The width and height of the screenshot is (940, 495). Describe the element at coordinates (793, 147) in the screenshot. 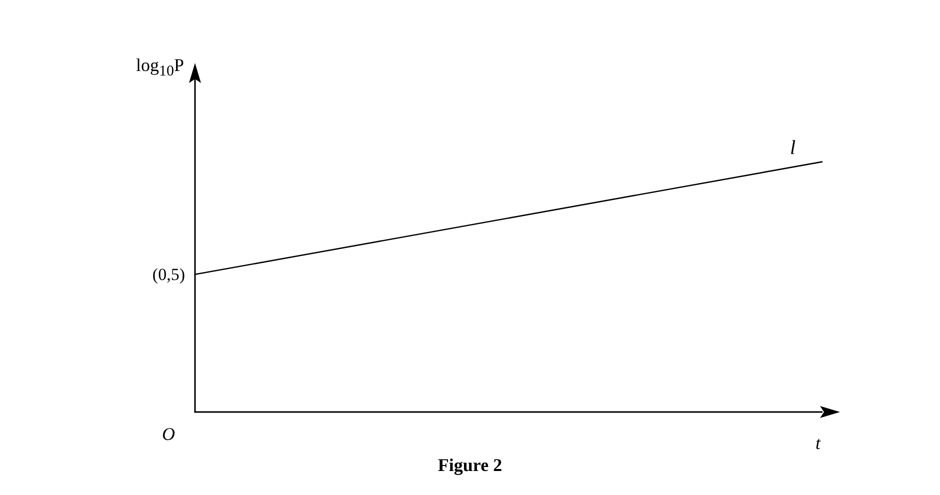

I see `series-label: l` at that location.